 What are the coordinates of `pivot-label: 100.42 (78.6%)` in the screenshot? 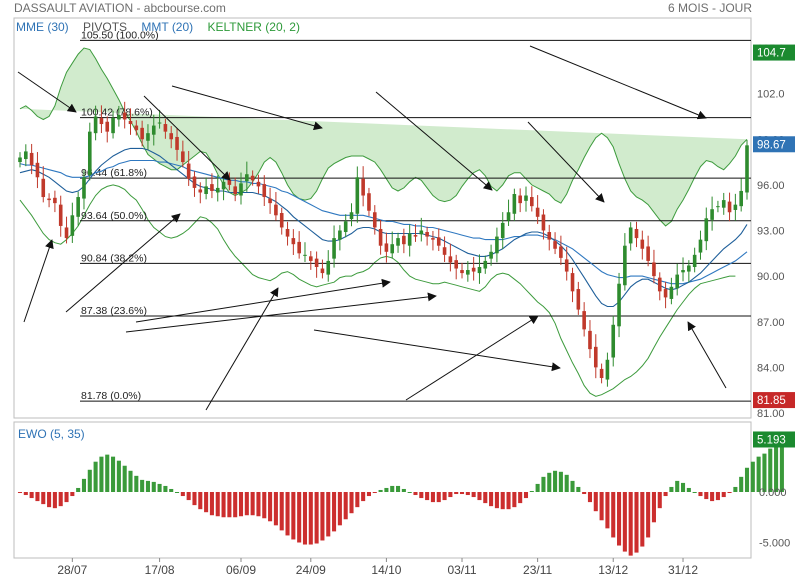 It's located at (117, 113).